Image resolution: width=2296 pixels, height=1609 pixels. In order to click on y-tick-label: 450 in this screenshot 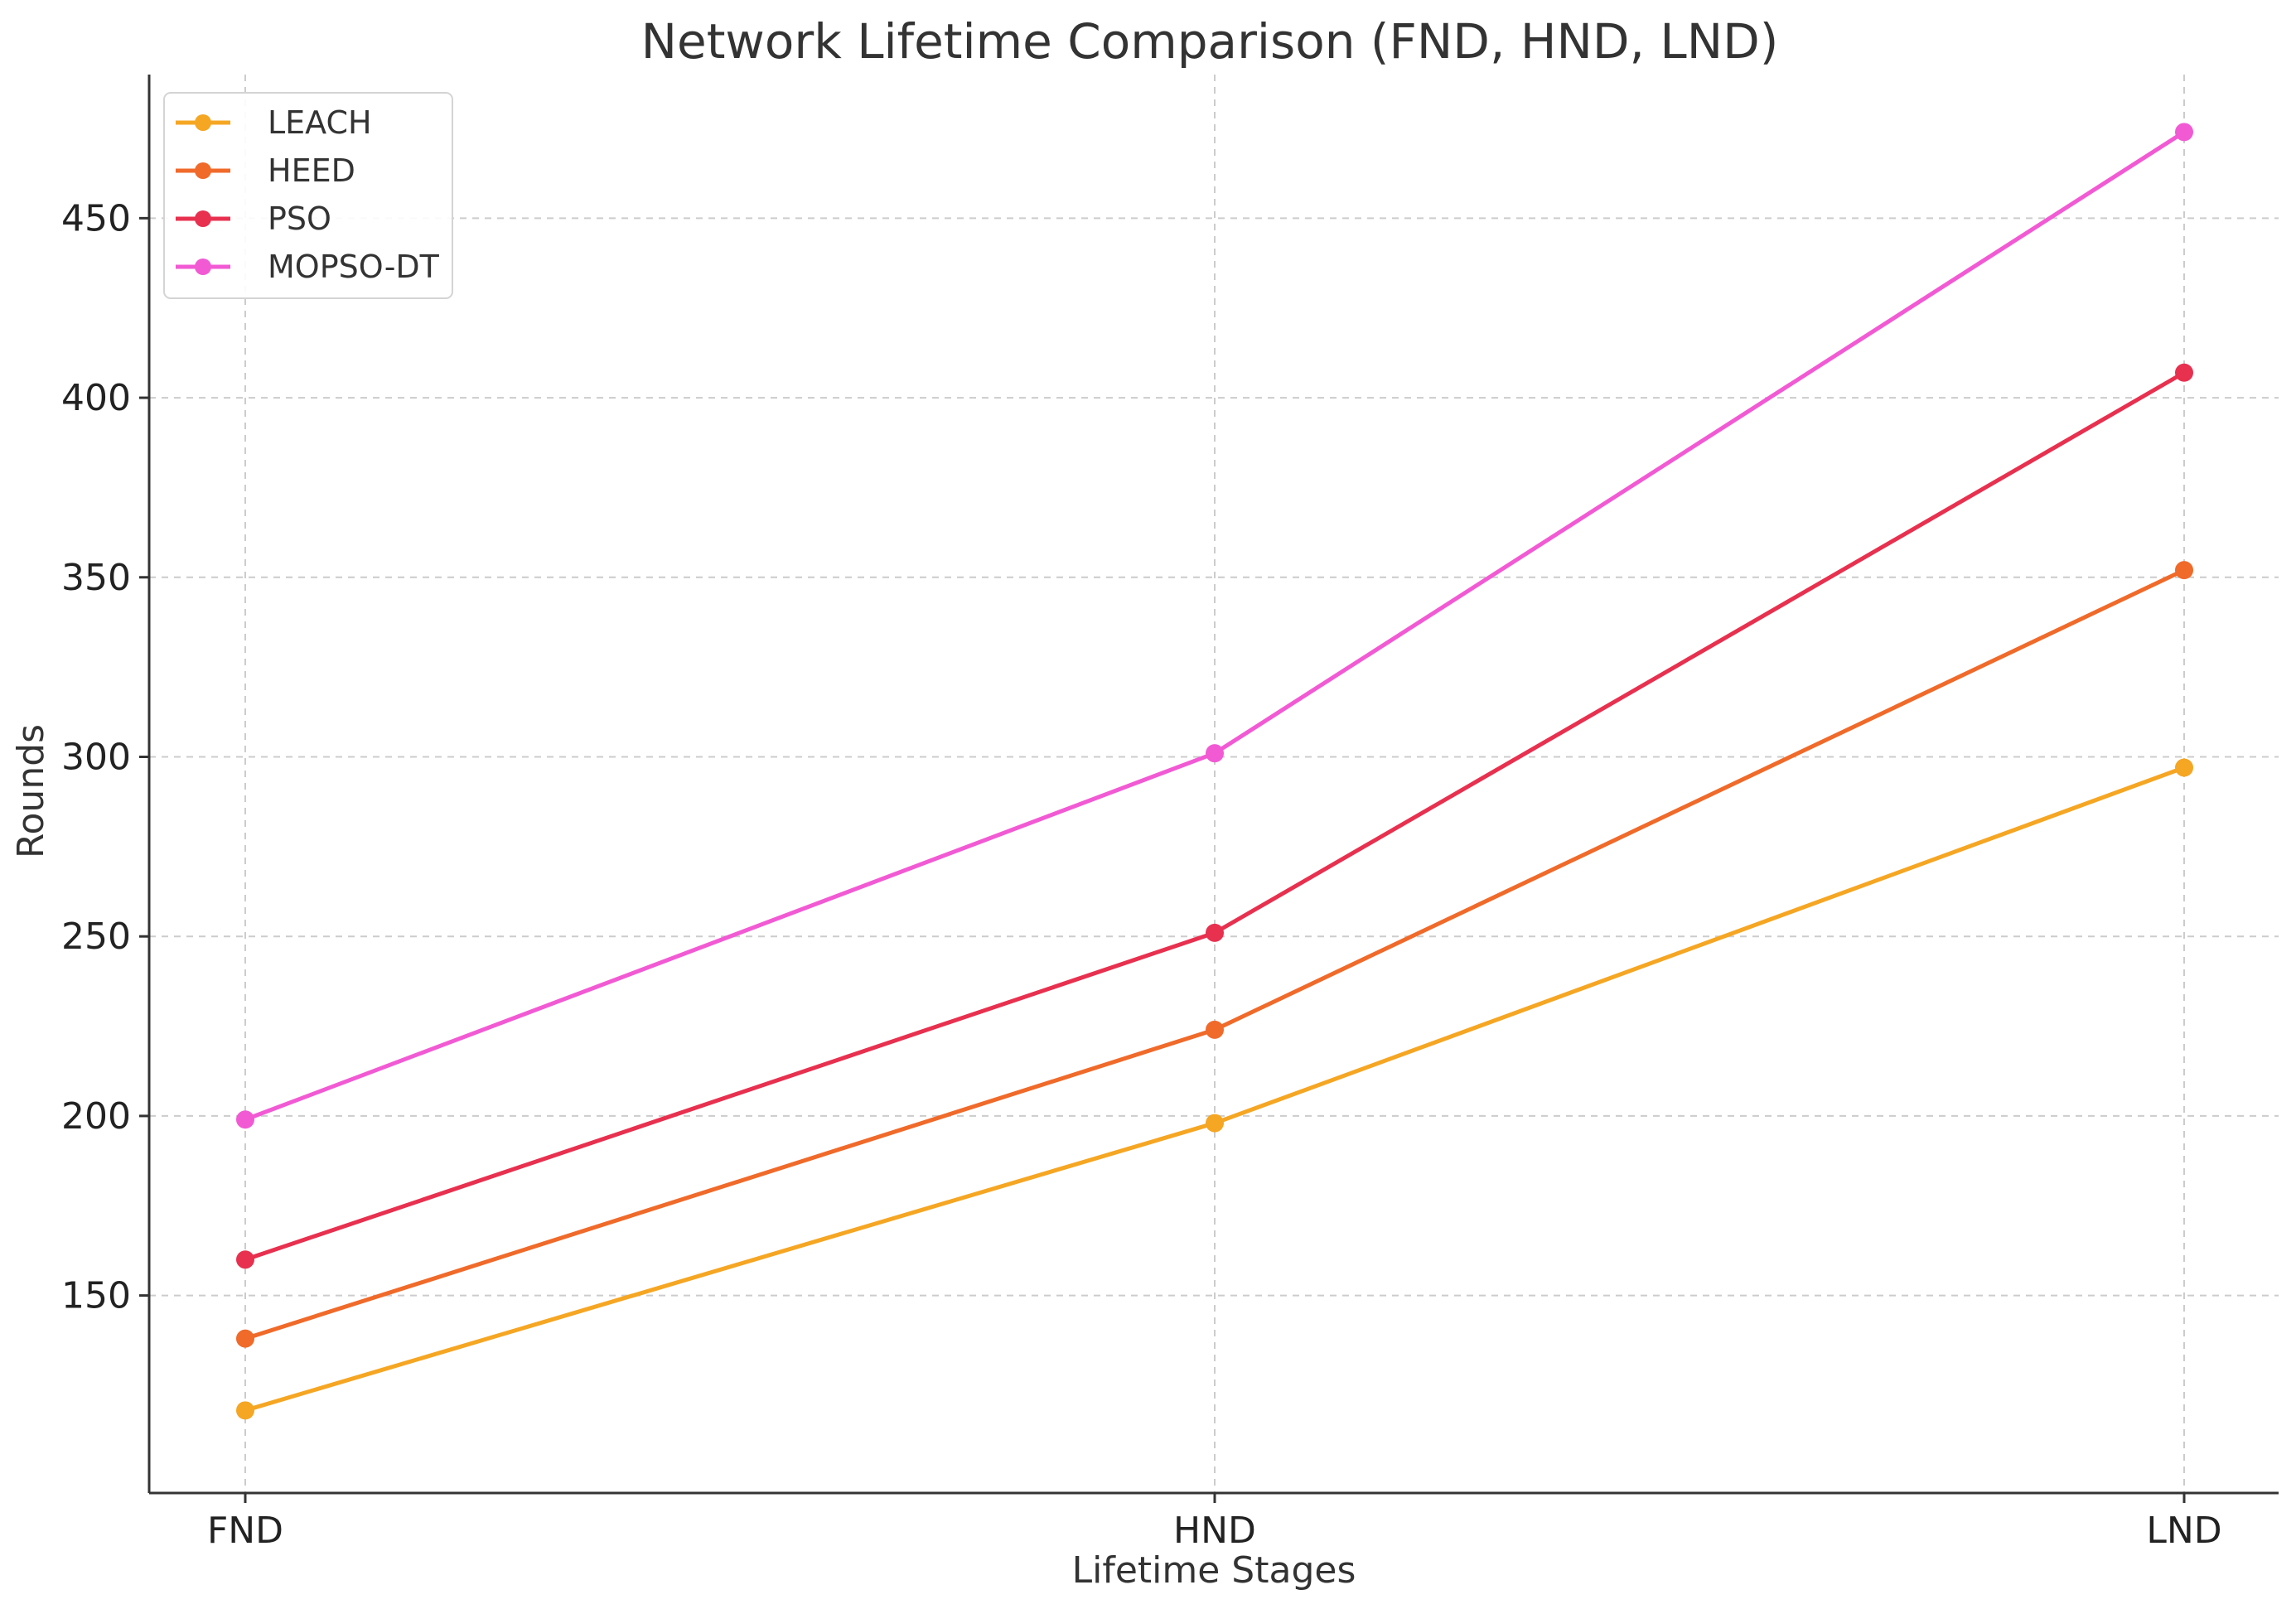, I will do `click(96, 218)`.